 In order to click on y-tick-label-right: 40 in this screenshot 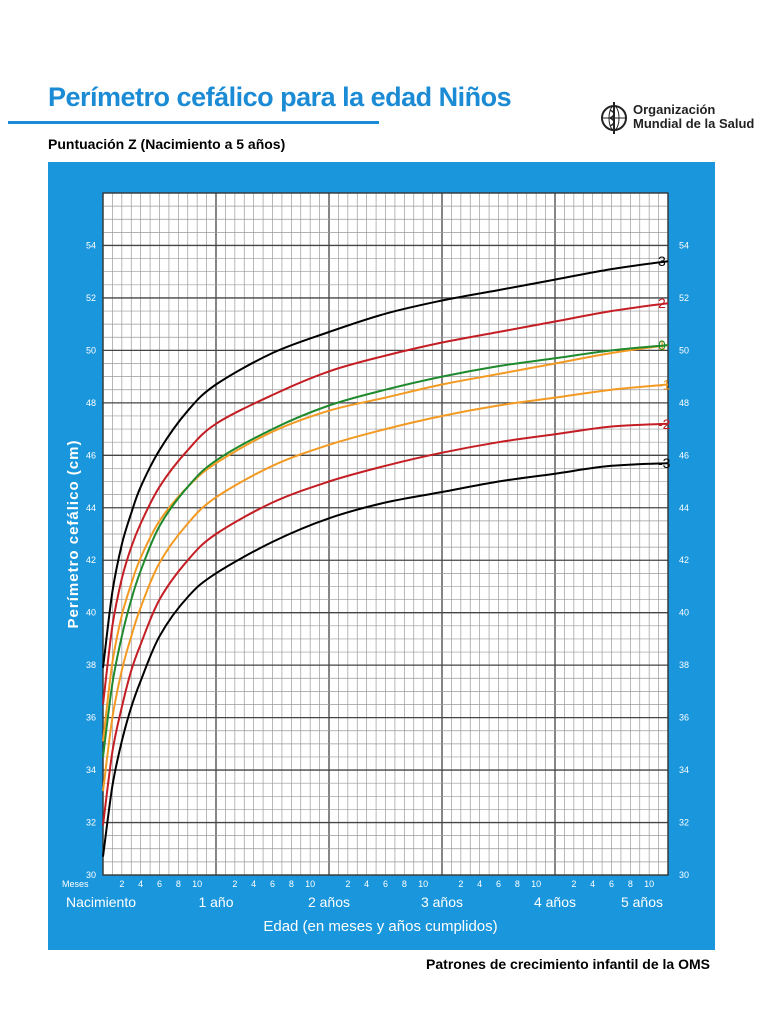, I will do `click(684, 613)`.